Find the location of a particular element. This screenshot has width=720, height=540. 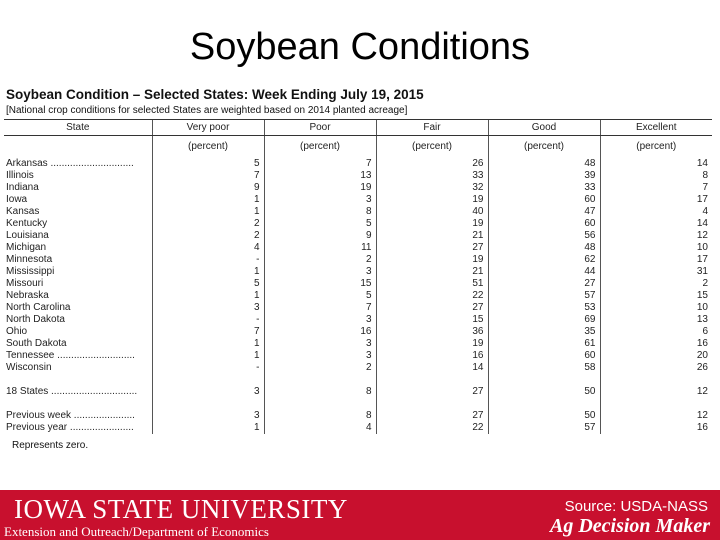

table-row: Iowa 1 3 19 60 17 is located at coordinates (358, 200).